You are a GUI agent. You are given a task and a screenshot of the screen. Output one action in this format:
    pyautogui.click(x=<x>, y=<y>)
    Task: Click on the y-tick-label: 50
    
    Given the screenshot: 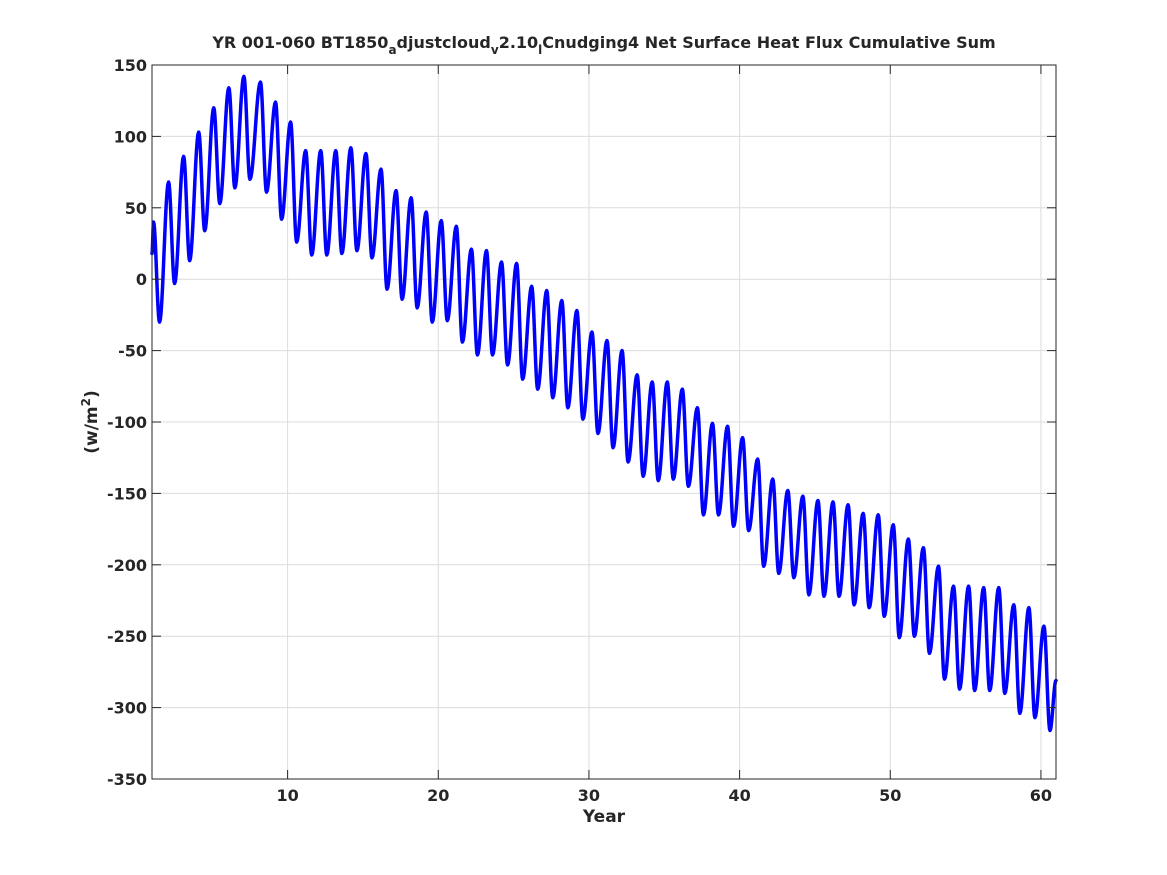 What is the action you would take?
    pyautogui.click(x=136, y=208)
    